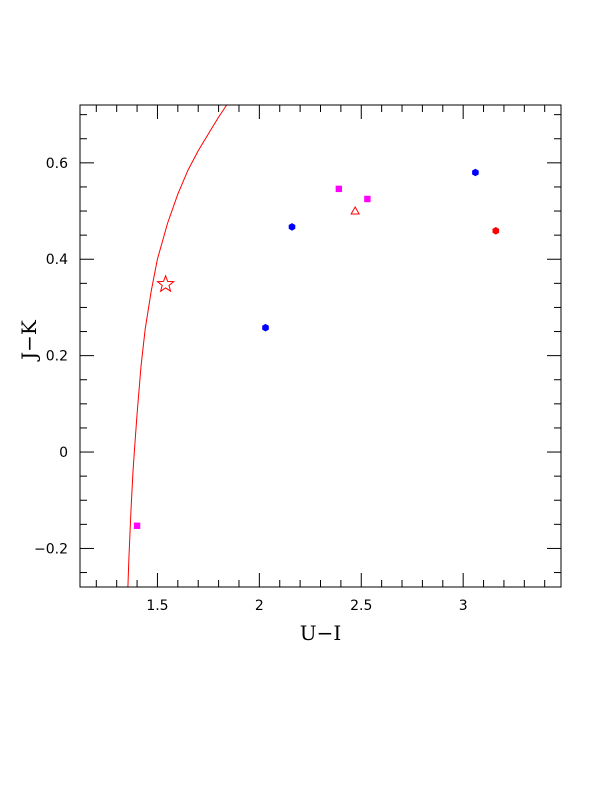 This screenshot has width=612, height=792. Describe the element at coordinates (361, 606) in the screenshot. I see `x-tick-label: 2.5` at that location.